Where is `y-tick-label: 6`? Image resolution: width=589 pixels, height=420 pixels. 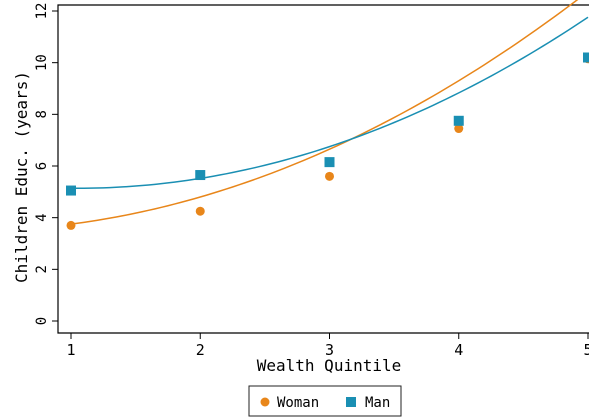
y-tick-label: 6 is located at coordinates (42, 166).